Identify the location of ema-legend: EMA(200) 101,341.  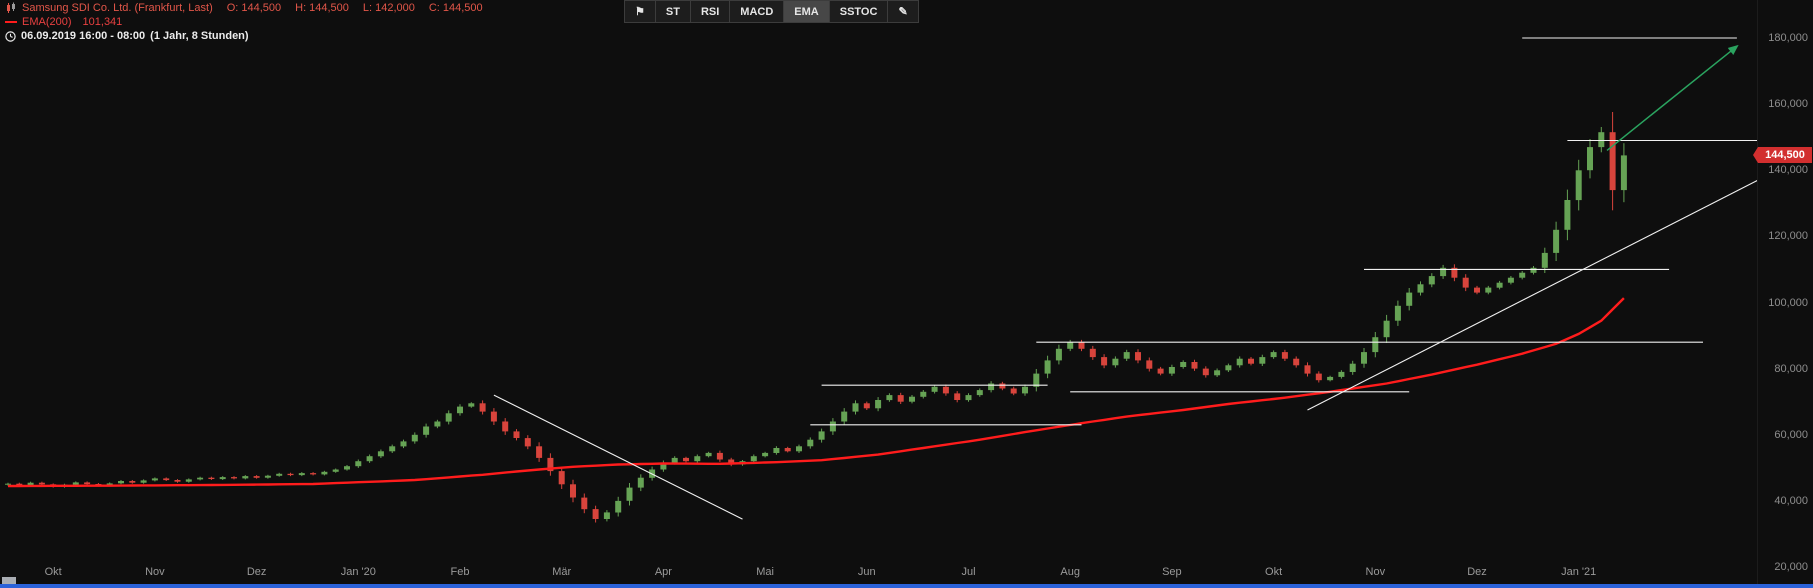
(63, 22).